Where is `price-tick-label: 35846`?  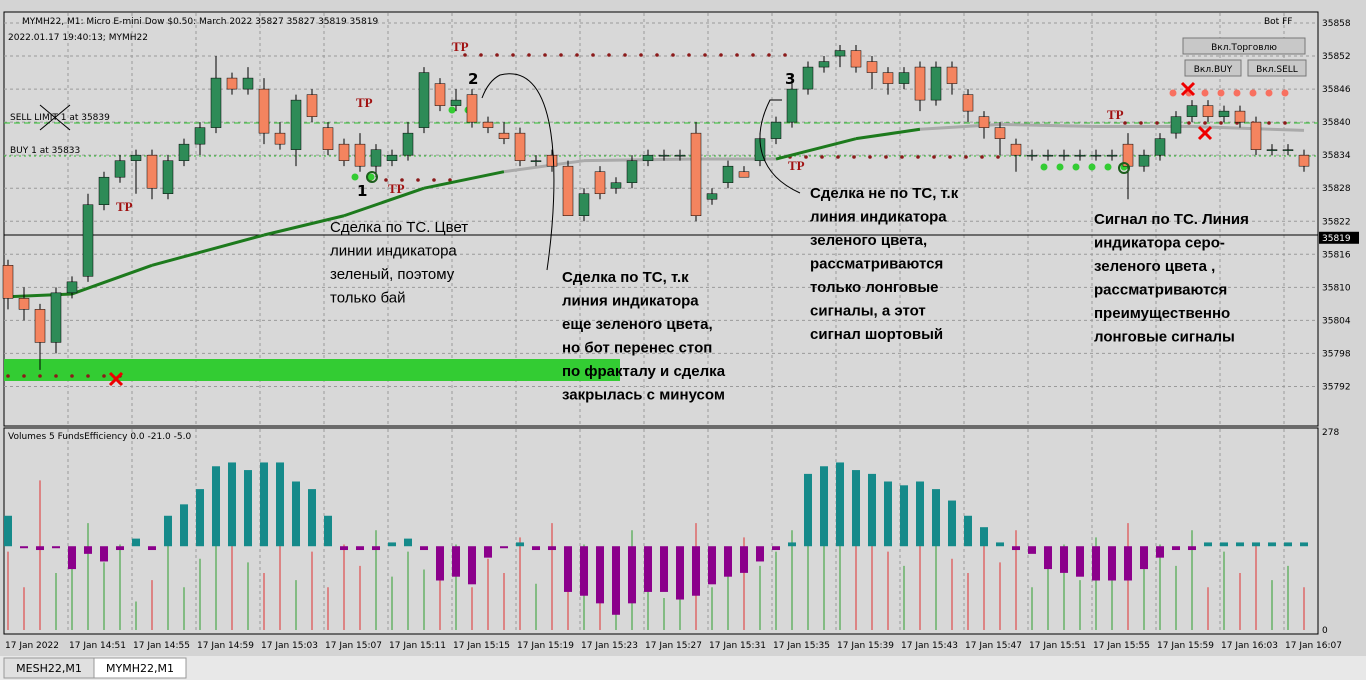 price-tick-label: 35846 is located at coordinates (1336, 90).